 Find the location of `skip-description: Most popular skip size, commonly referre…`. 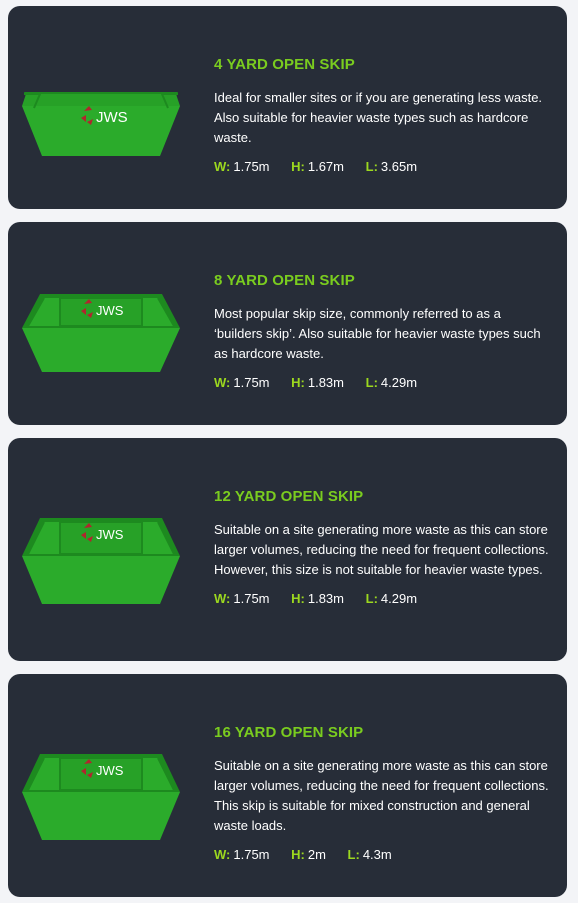

skip-description: Most popular skip size, commonly referre… is located at coordinates (377, 333).